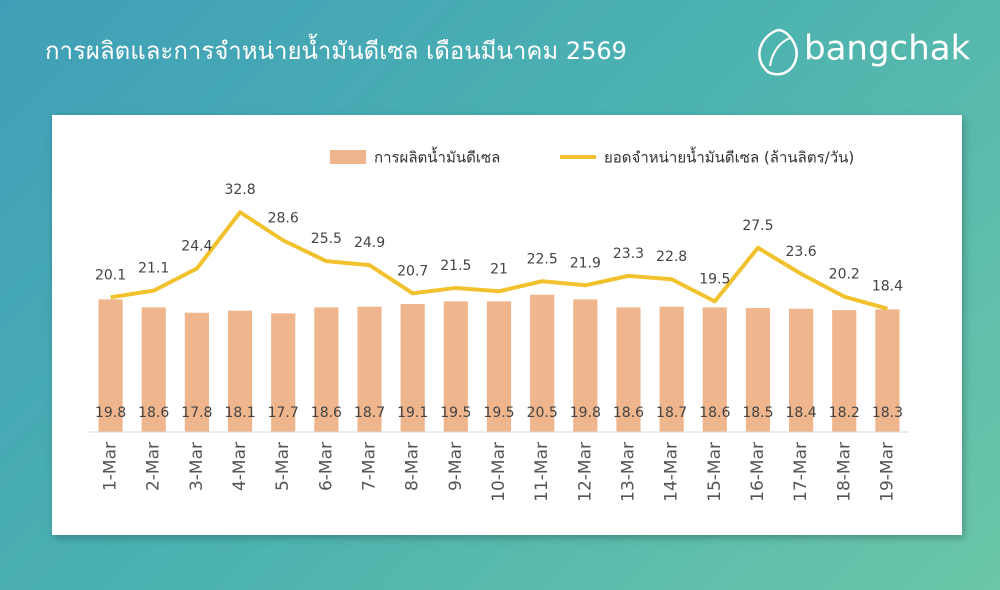 The width and height of the screenshot is (1000, 590). Describe the element at coordinates (326, 466) in the screenshot. I see `x-tick-label: 6-Mar` at that location.